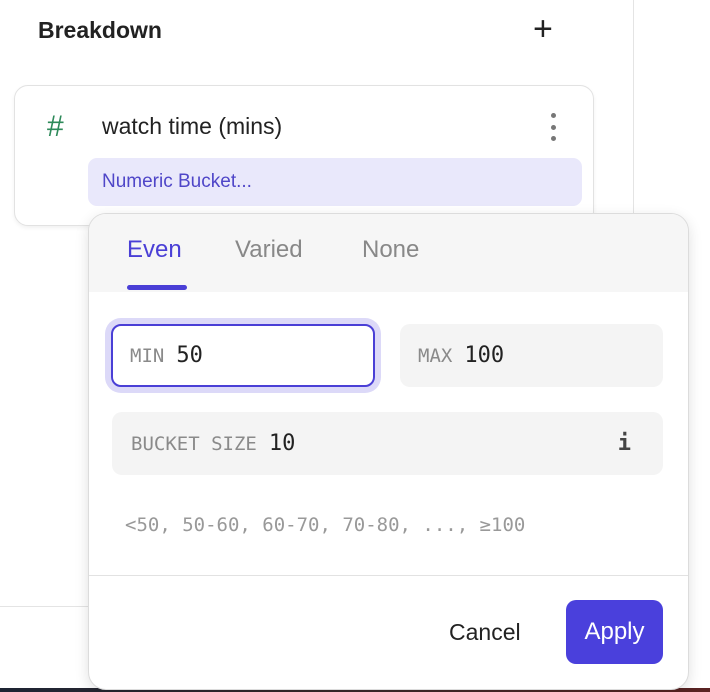 Image resolution: width=710 pixels, height=692 pixels. What do you see at coordinates (192, 126) in the screenshot?
I see `breakdown-field-name: watch time (mins)` at bounding box center [192, 126].